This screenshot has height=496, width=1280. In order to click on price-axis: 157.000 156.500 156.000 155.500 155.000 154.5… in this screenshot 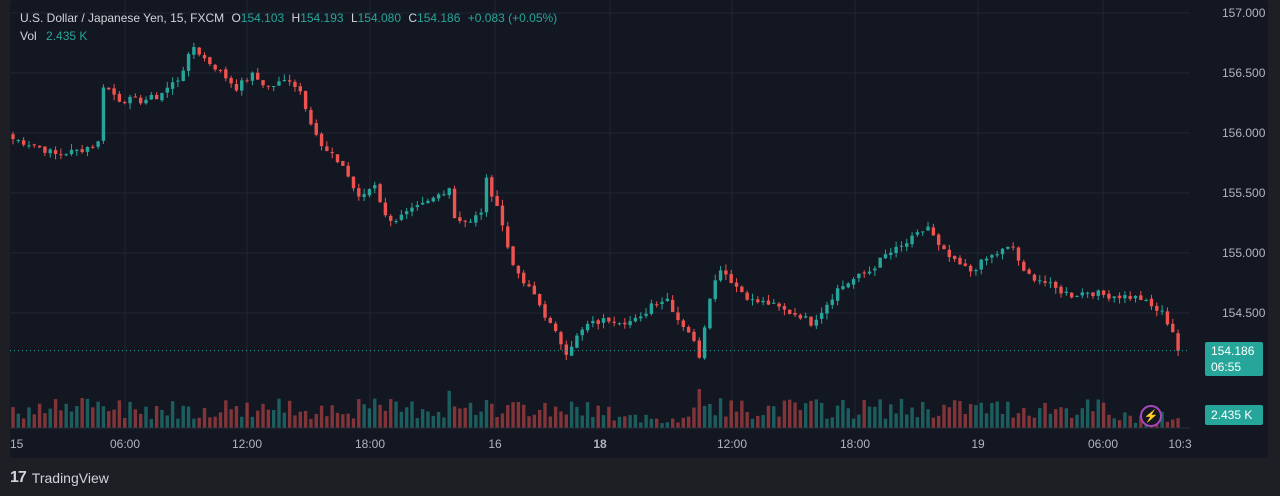, I will do `click(1244, 163)`.